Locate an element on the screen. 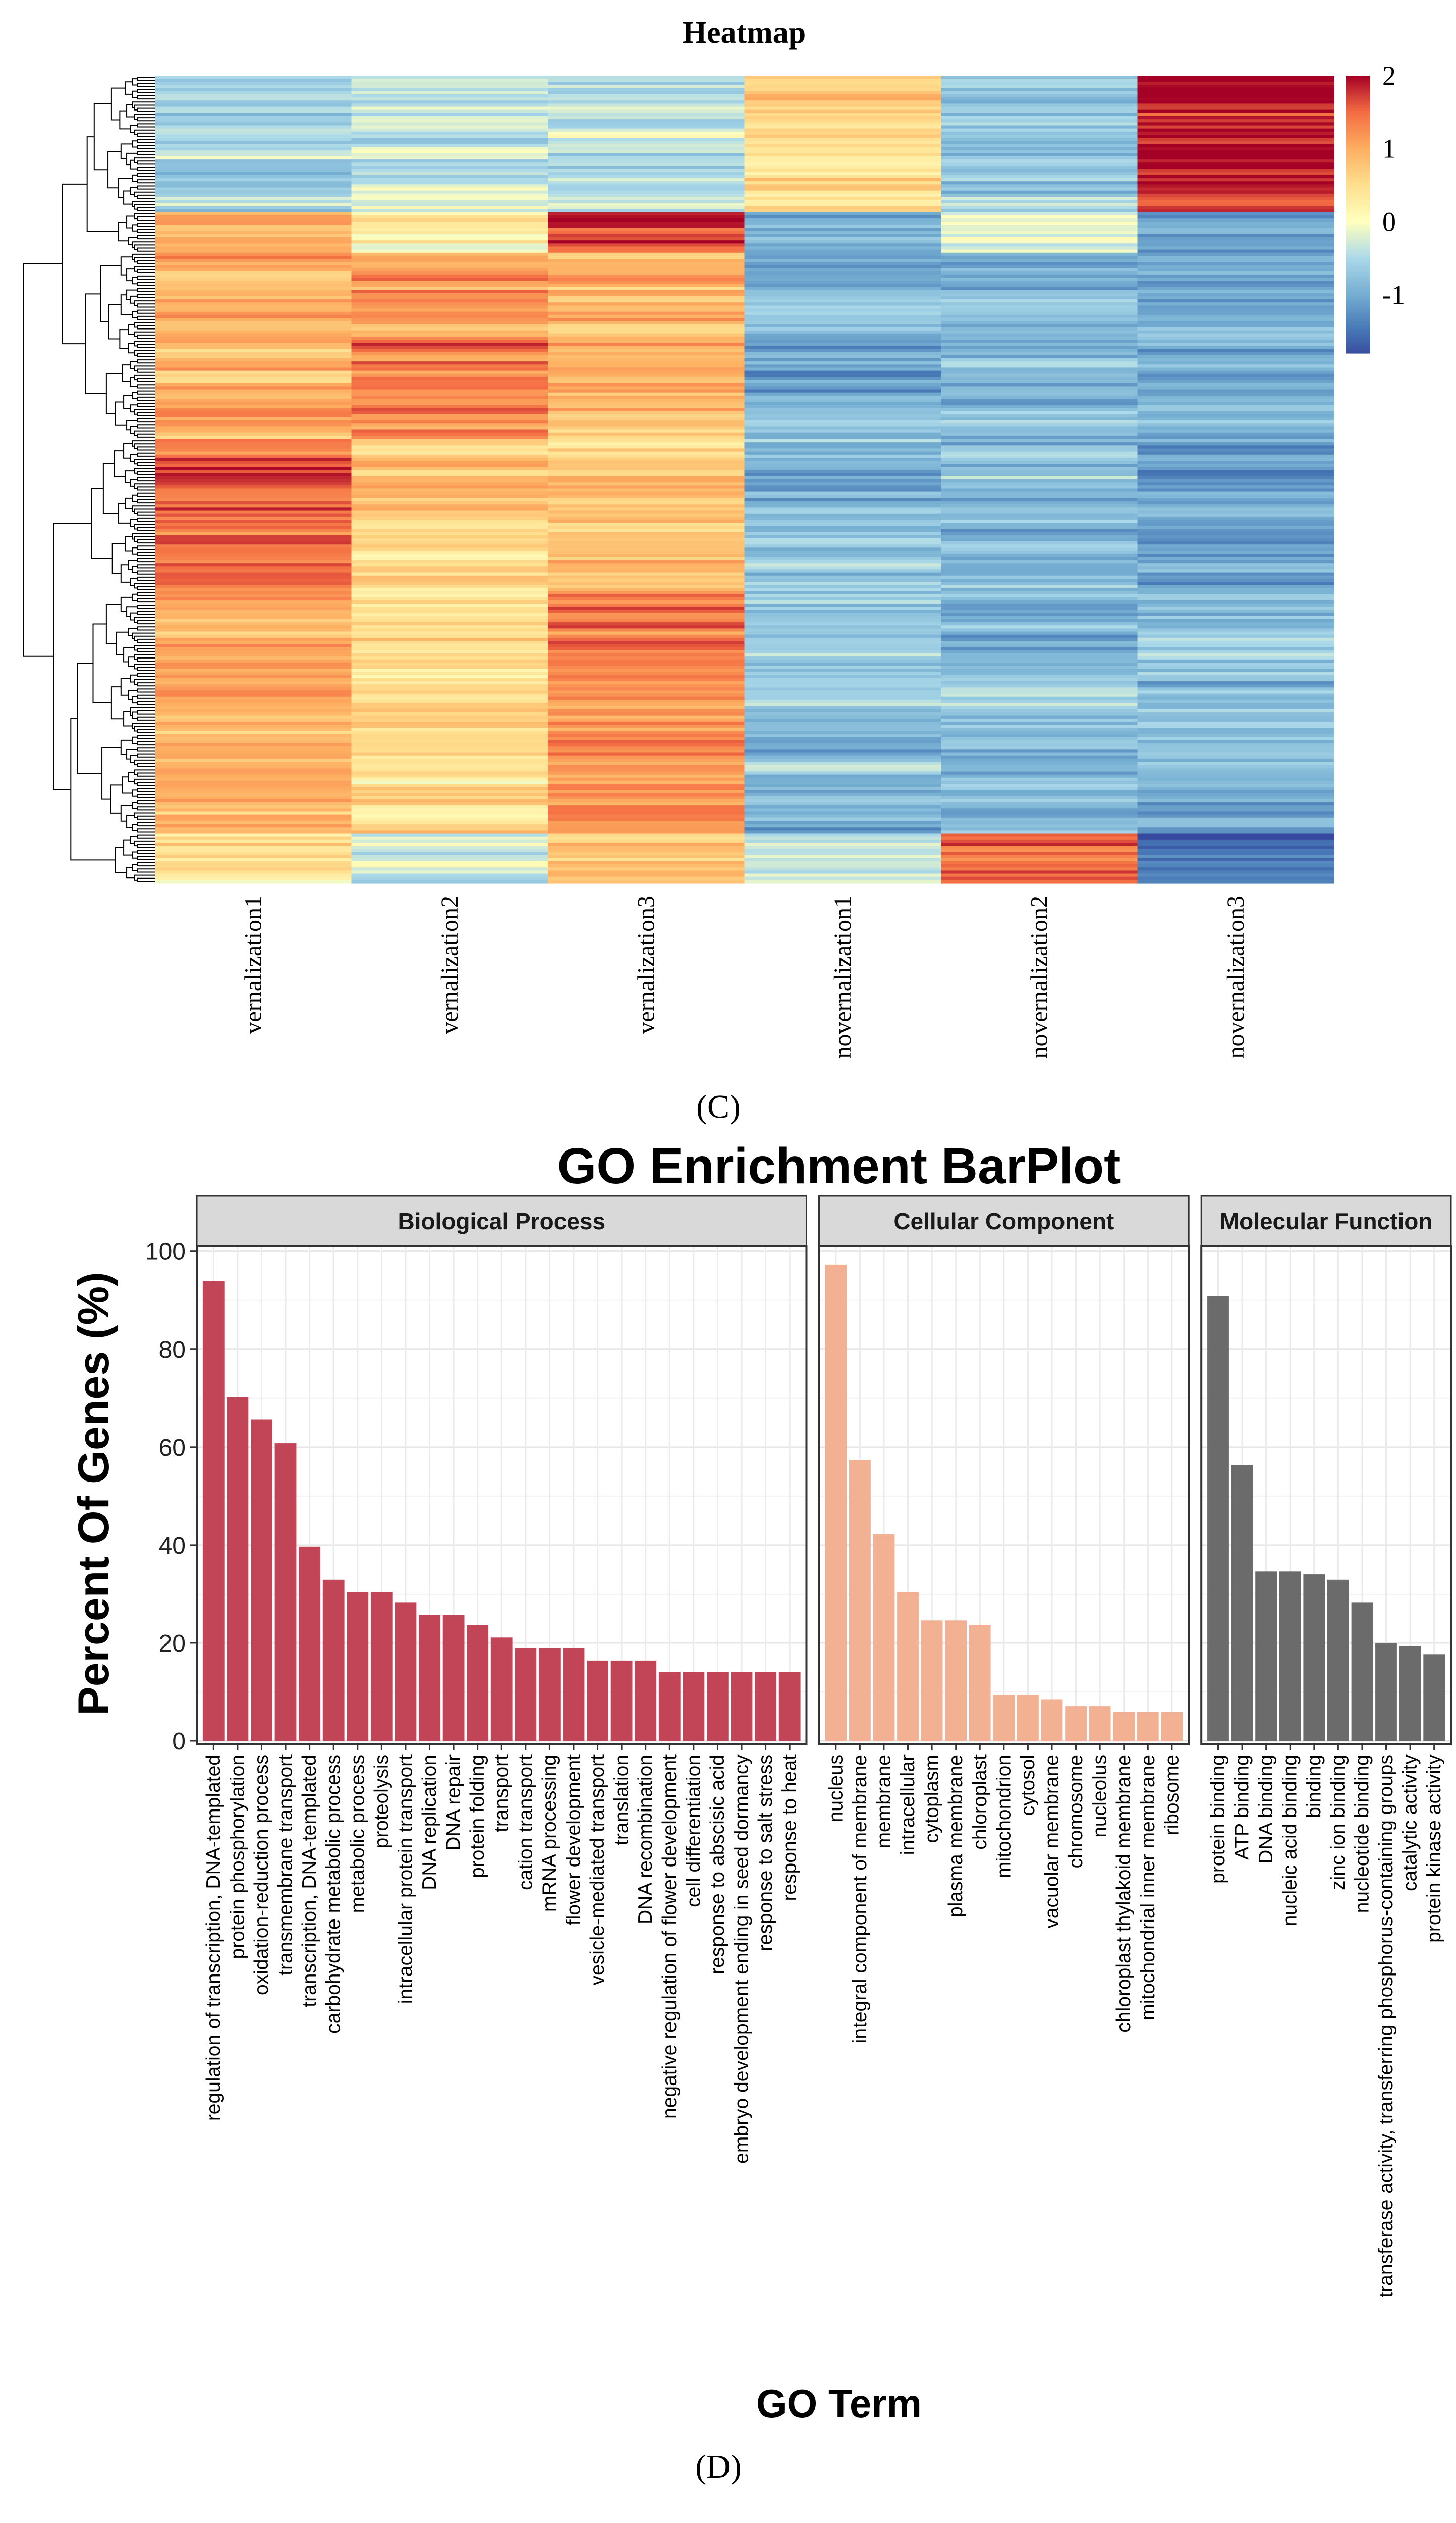  column-label: vernalization2 is located at coordinates (449, 965).